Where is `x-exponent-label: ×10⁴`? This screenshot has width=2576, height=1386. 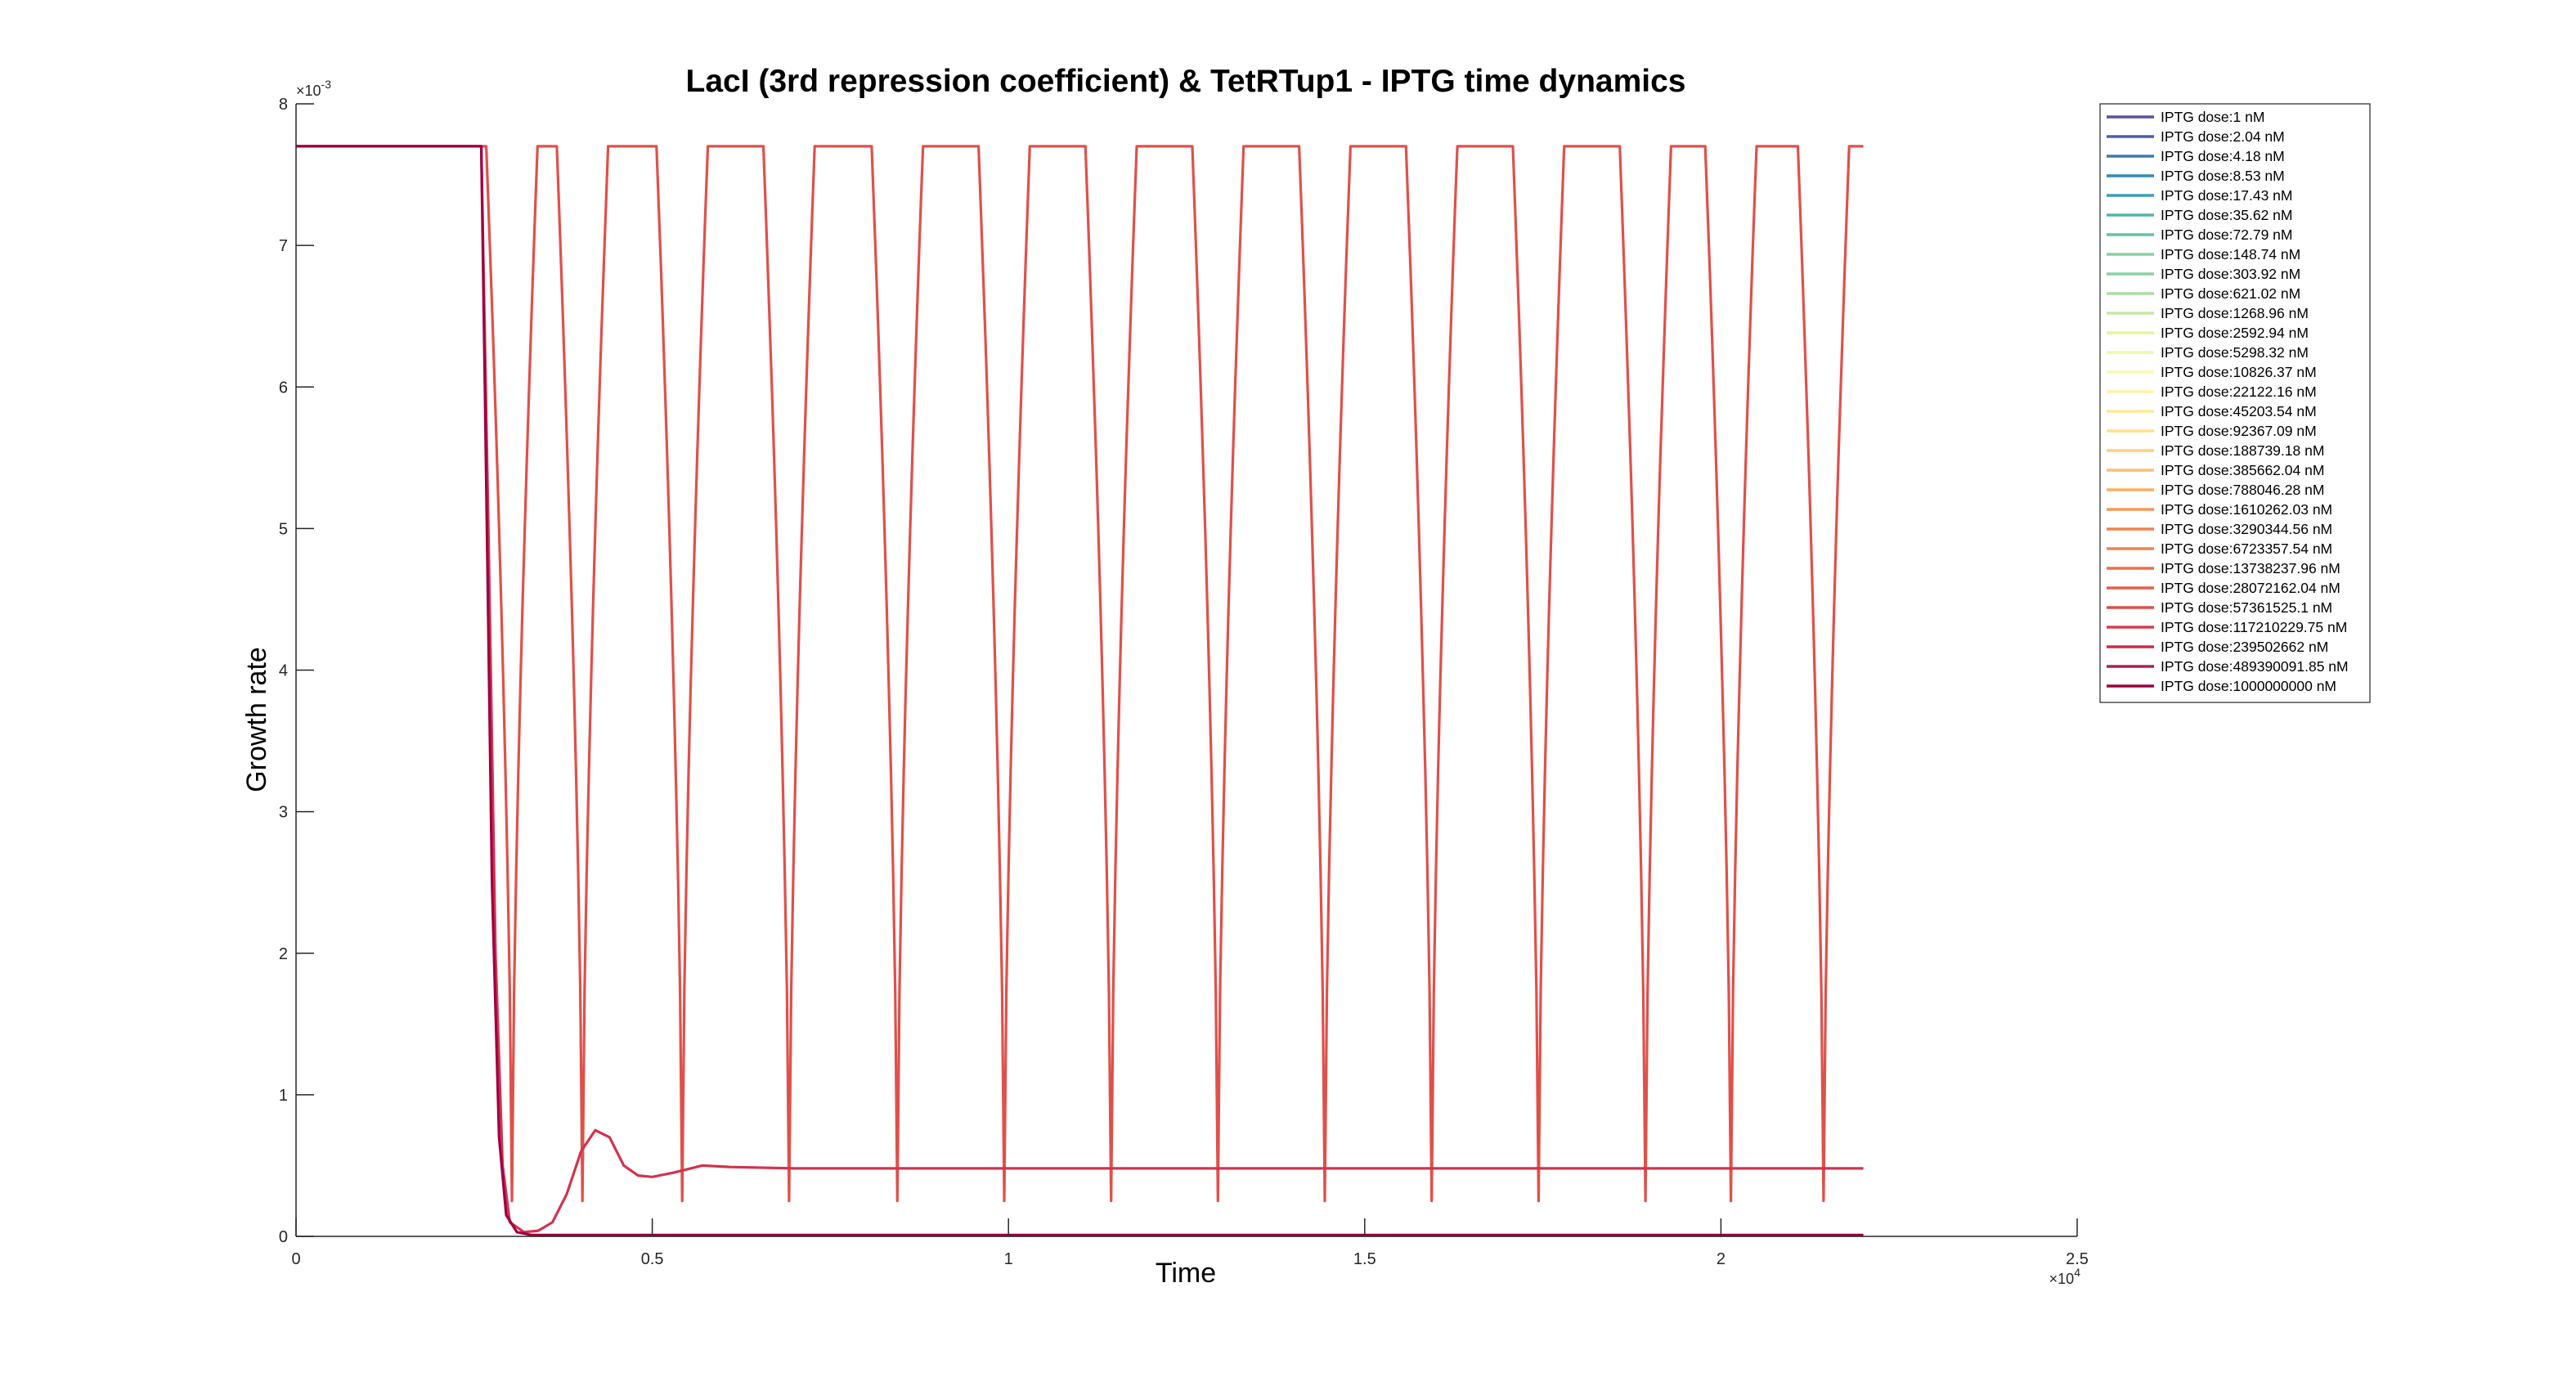 x-exponent-label: ×10⁴ is located at coordinates (2065, 1276).